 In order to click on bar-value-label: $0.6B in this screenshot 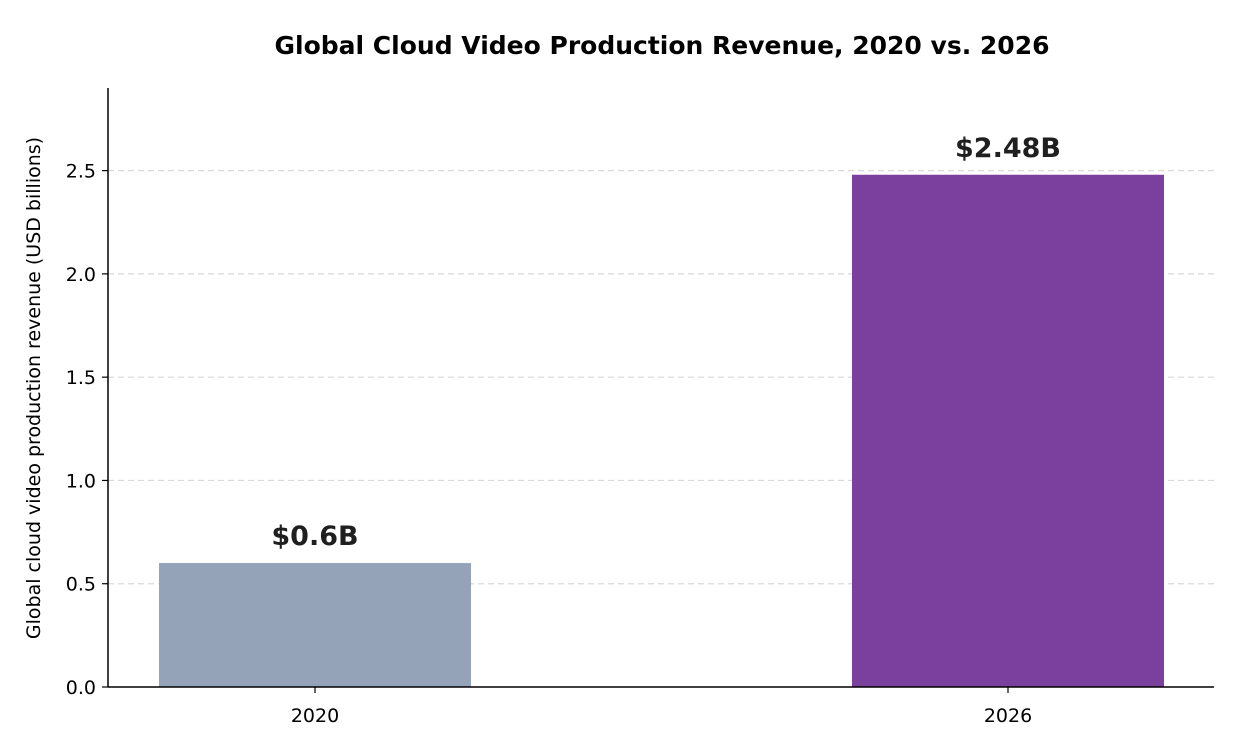, I will do `click(314, 536)`.